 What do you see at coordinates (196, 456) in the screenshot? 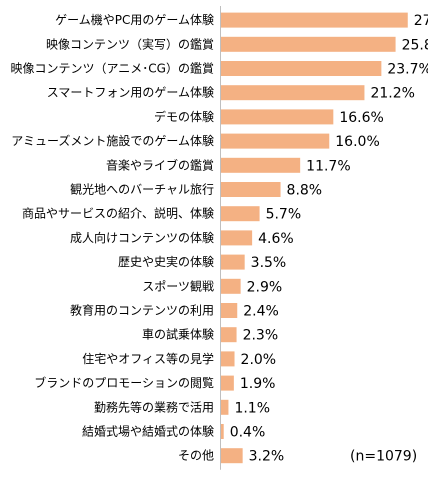
I see `category-label: その他` at bounding box center [196, 456].